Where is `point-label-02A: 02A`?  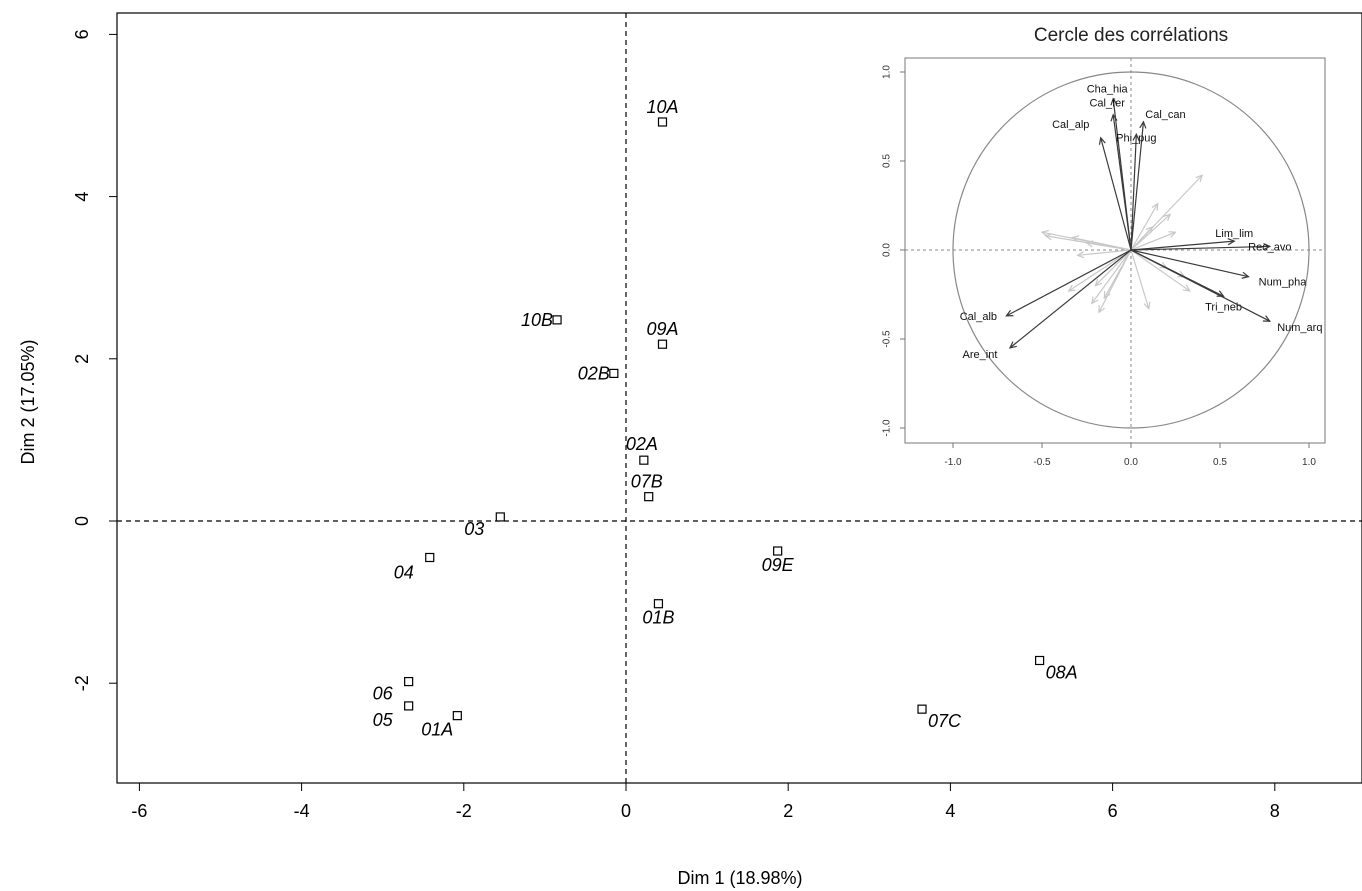
point-label-02A: 02A is located at coordinates (642, 444).